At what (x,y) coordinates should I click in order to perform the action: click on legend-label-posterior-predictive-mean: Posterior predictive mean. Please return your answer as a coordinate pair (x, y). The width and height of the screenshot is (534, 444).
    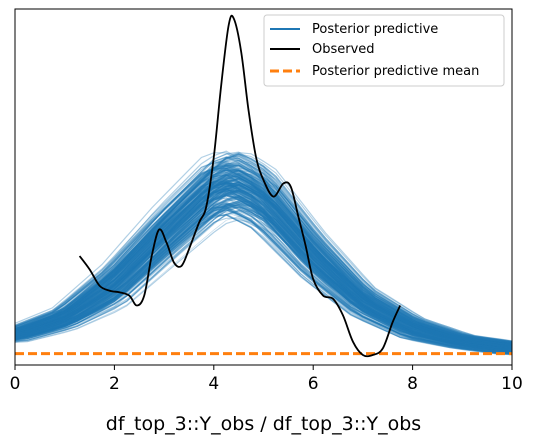
    Looking at the image, I should click on (395, 71).